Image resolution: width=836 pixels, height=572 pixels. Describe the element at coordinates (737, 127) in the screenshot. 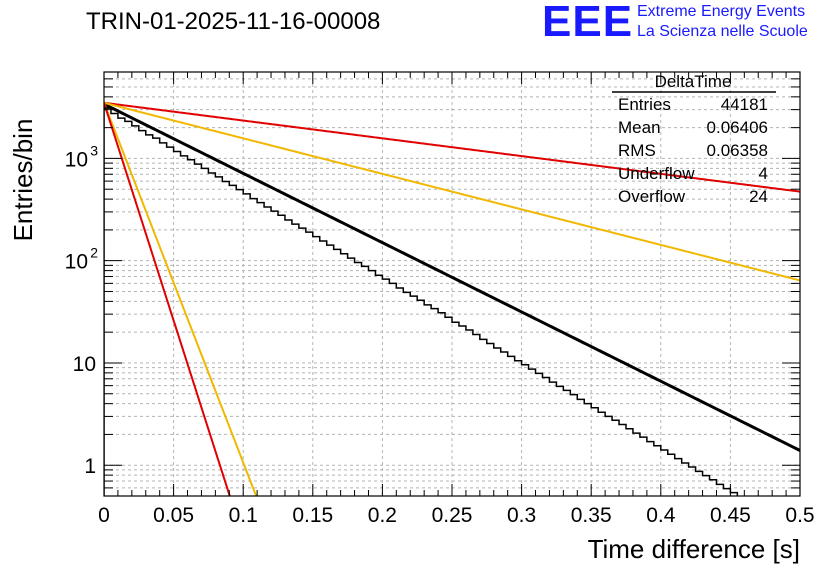

I see `stats-row-value: 0.06406` at that location.